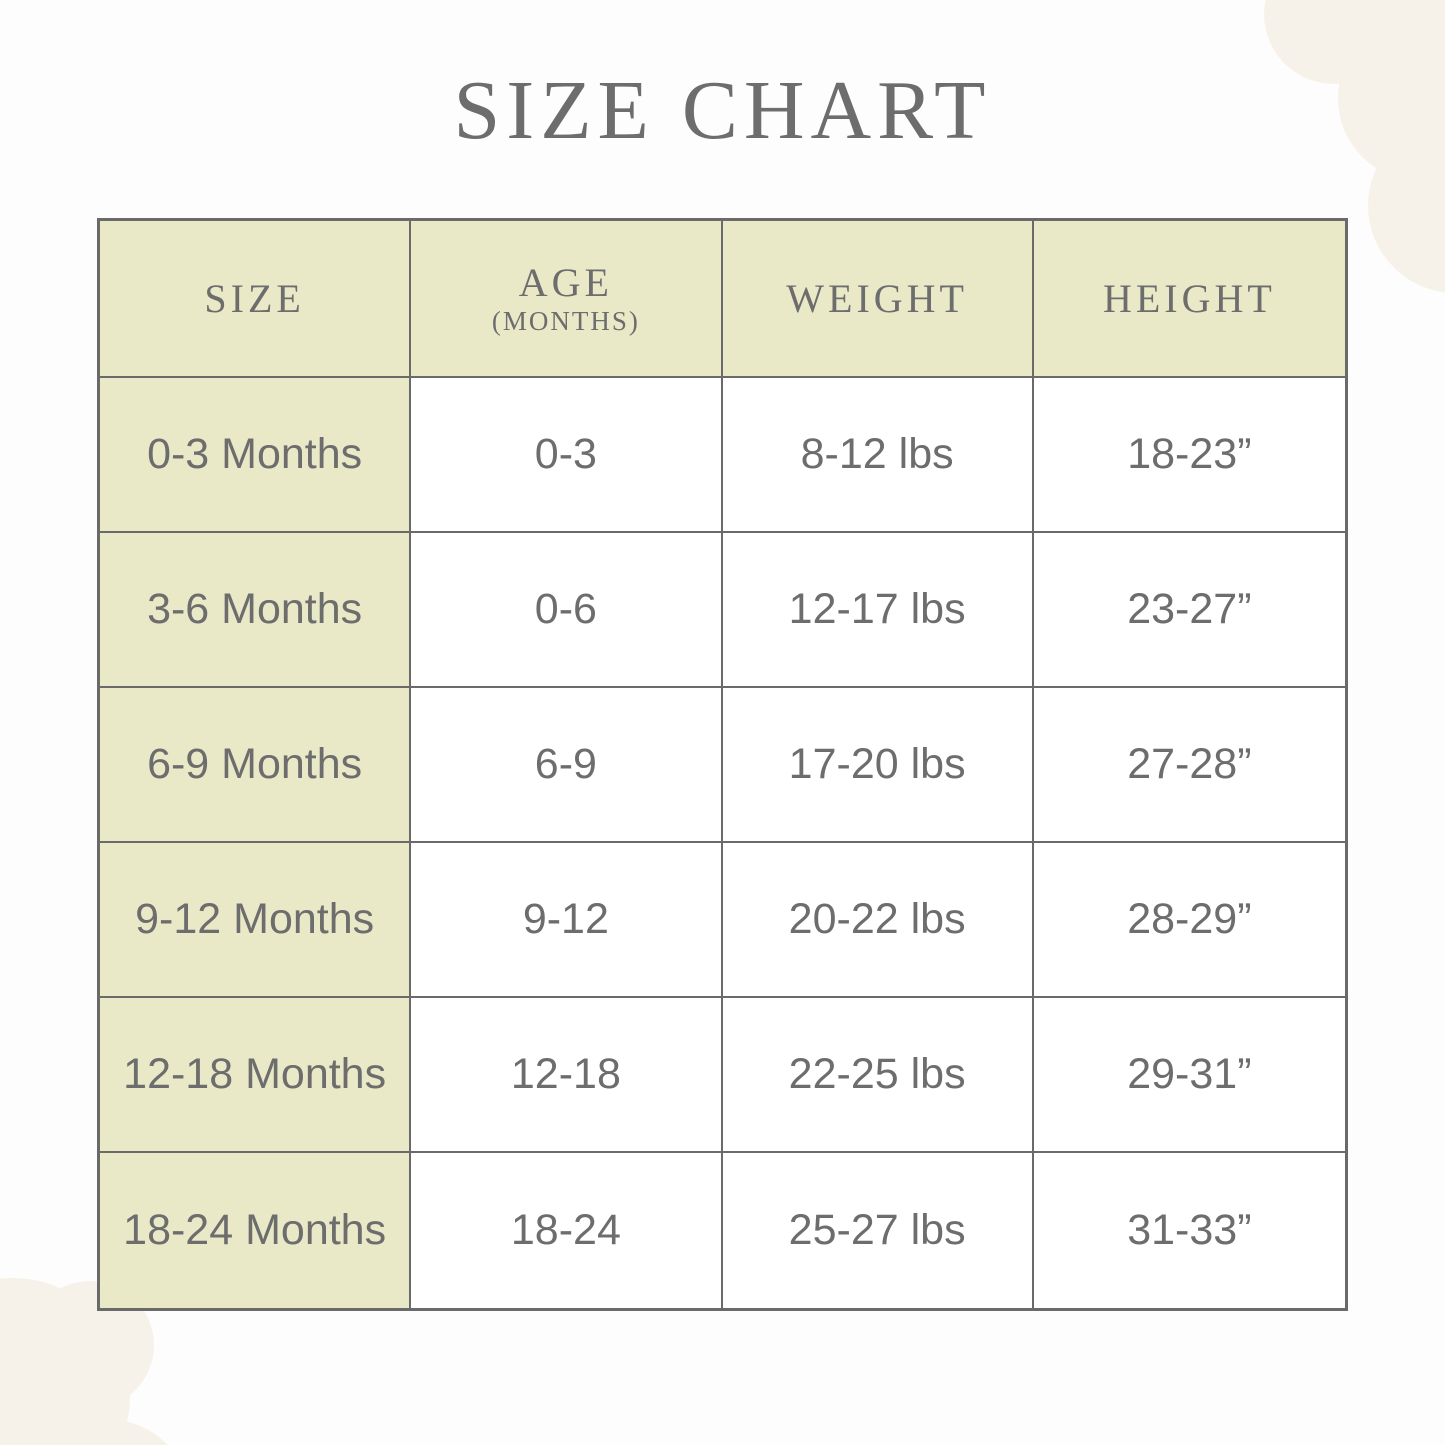 The width and height of the screenshot is (1445, 1445). I want to click on height-cell: 23-27”, so click(1189, 610).